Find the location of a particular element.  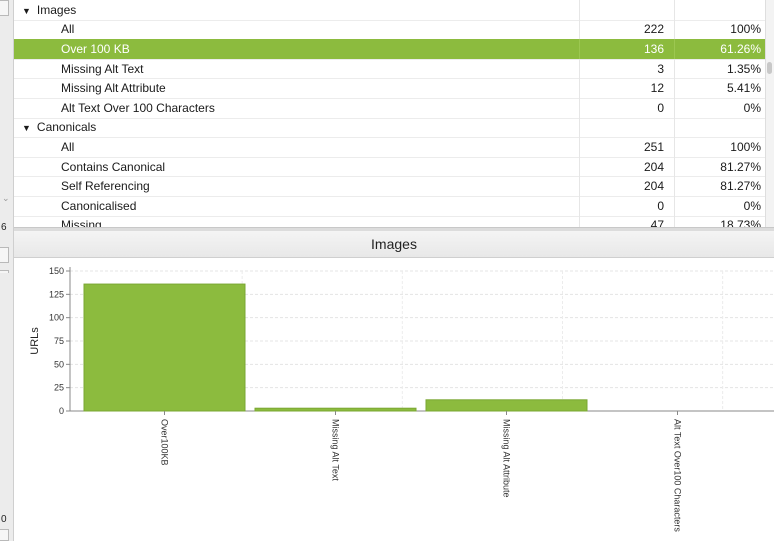

row-label-text: Contains Canonical is located at coordinates (113, 166).